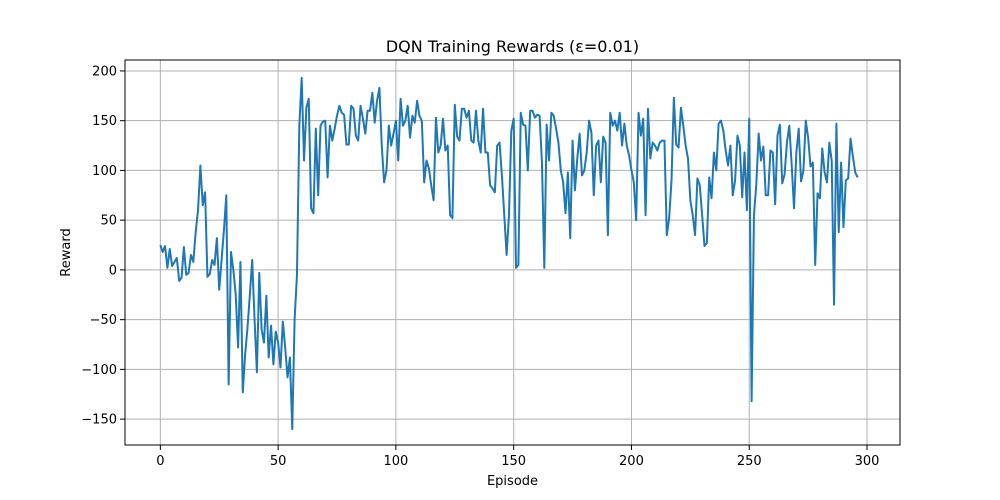 This screenshot has width=1000, height=500. Describe the element at coordinates (99, 370) in the screenshot. I see `y-tick-label: −100` at that location.